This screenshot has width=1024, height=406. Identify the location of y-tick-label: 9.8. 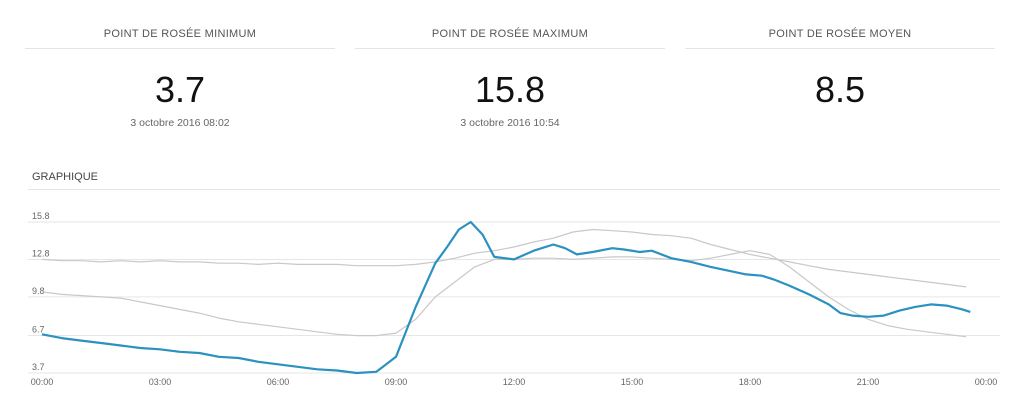
(38, 291).